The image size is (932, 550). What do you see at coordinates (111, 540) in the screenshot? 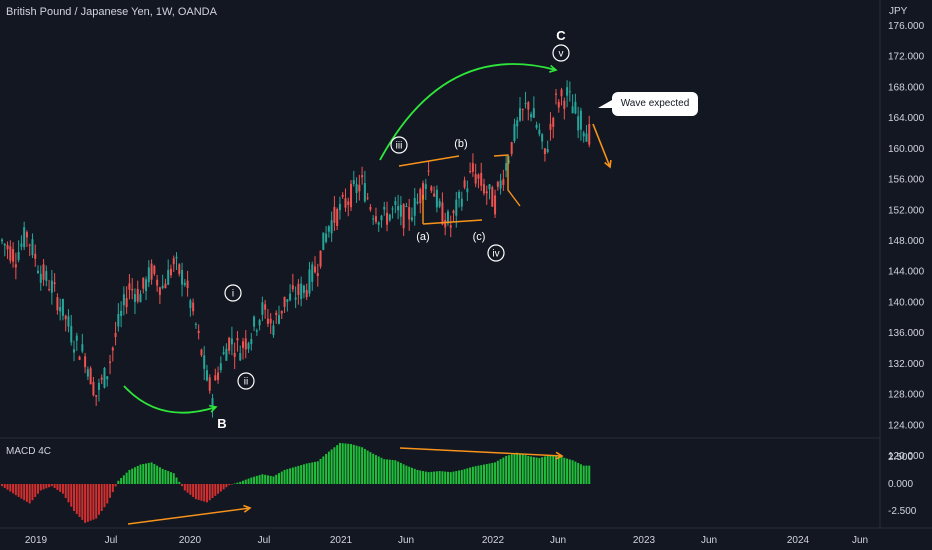
I see `time-tick-label: Jul` at bounding box center [111, 540].